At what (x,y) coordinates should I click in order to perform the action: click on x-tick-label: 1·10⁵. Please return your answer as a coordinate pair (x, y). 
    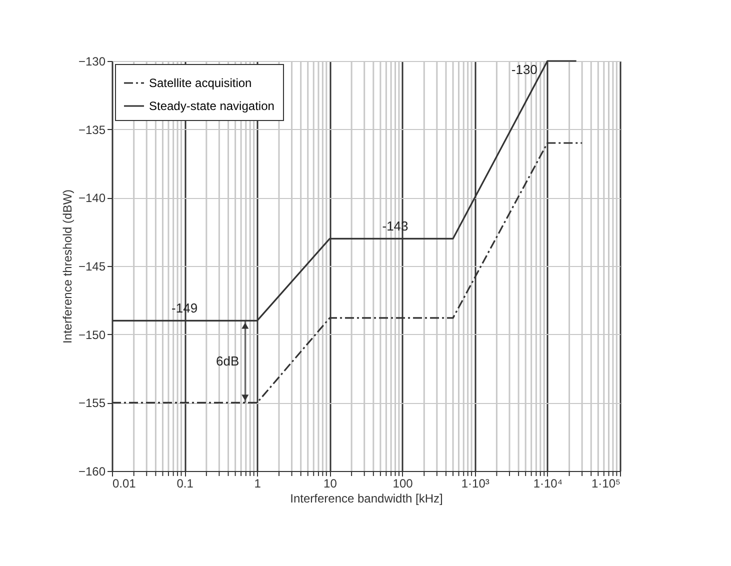
    Looking at the image, I should click on (606, 483).